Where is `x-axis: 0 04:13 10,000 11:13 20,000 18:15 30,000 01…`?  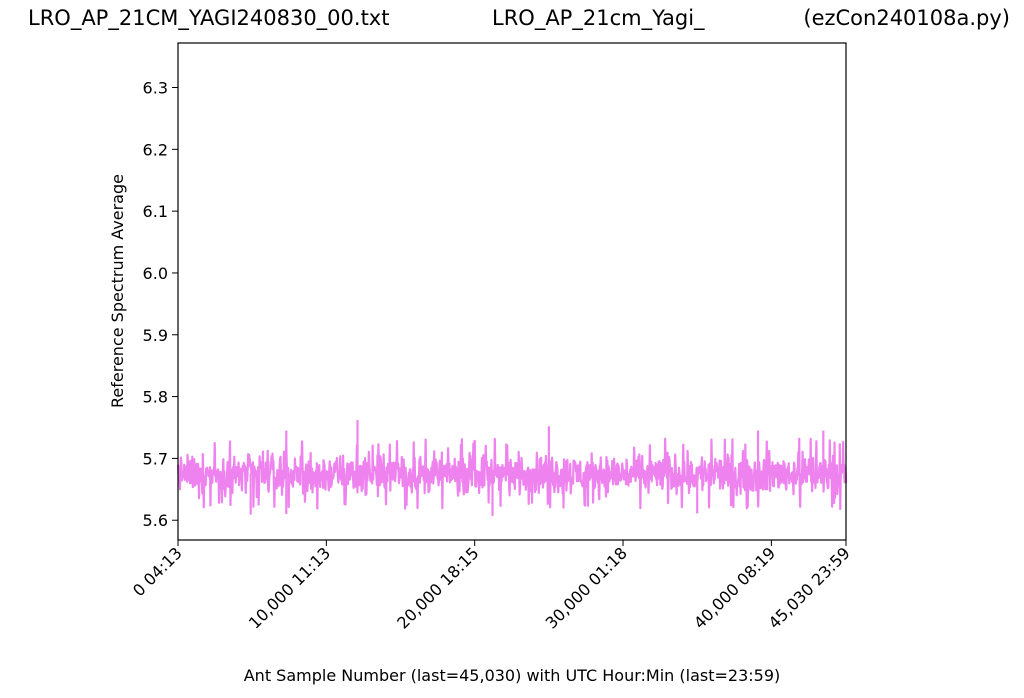
x-axis: 0 04:13 10,000 11:13 20,000 18:15 30,000 01… is located at coordinates (491, 586).